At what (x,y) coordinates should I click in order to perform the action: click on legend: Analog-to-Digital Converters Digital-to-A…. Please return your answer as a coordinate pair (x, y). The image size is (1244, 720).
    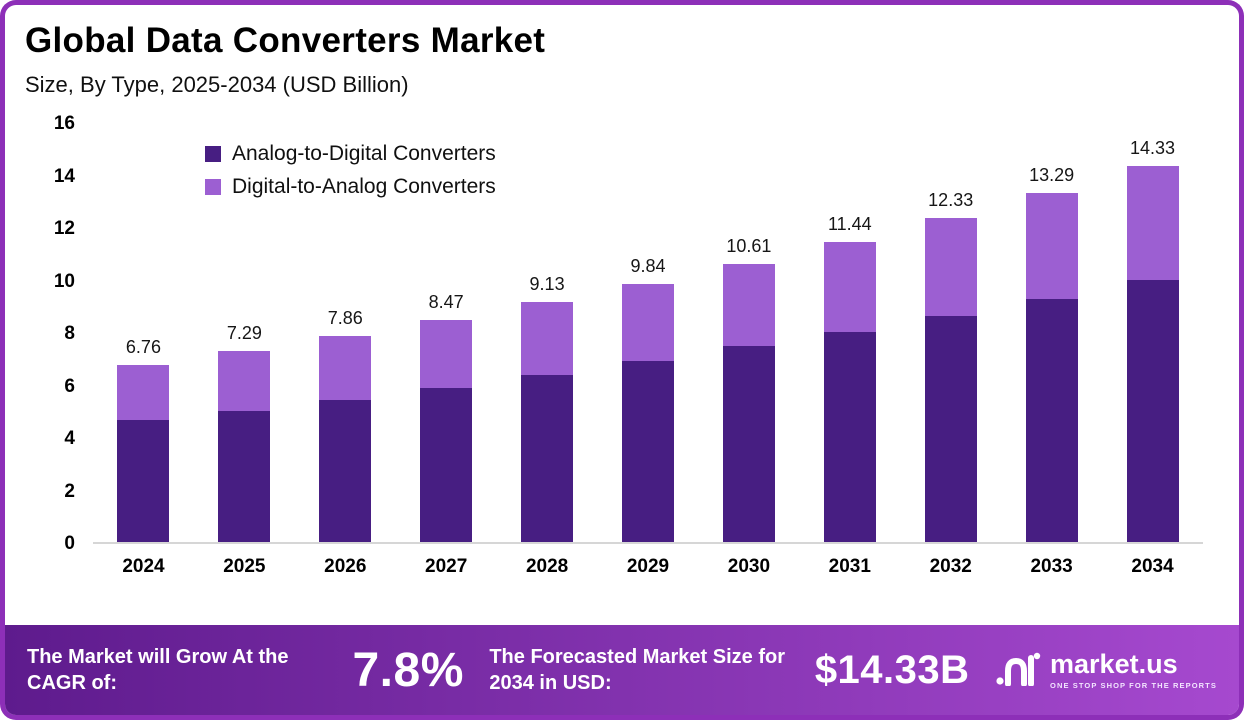
    Looking at the image, I should click on (350, 170).